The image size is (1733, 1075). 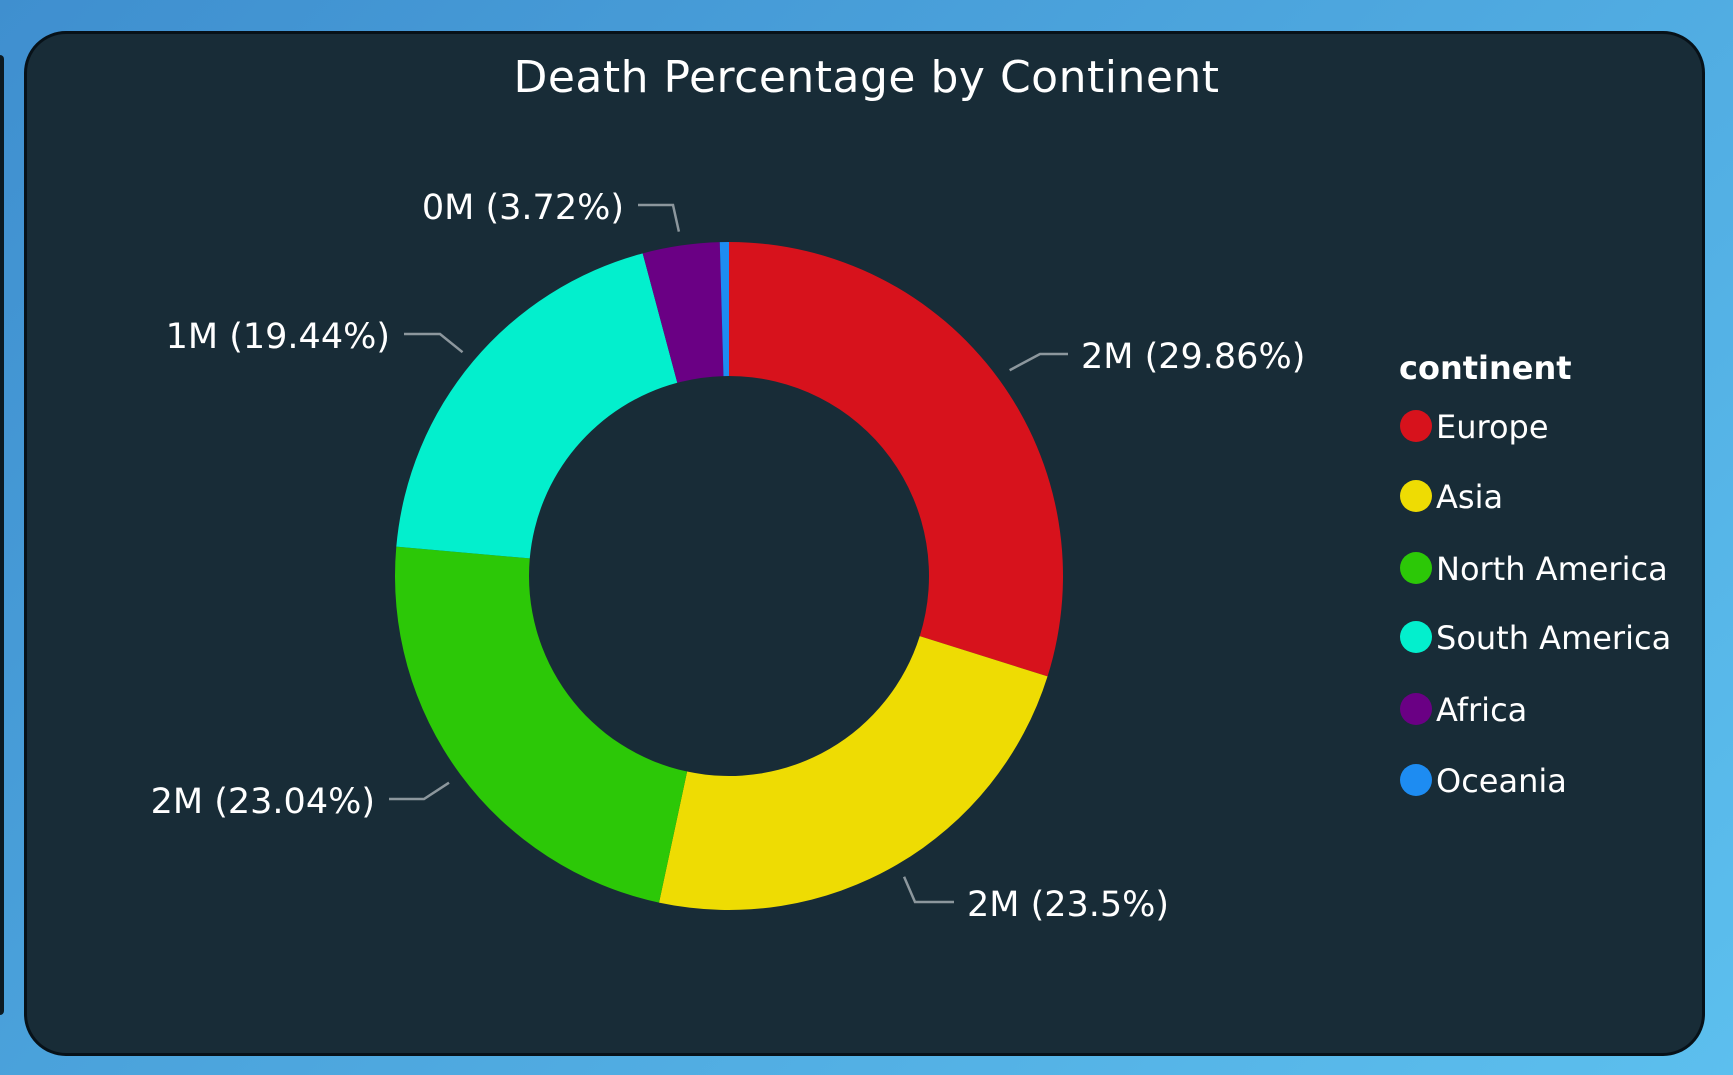 What do you see at coordinates (853, 773) in the screenshot?
I see `slice-asia` at bounding box center [853, 773].